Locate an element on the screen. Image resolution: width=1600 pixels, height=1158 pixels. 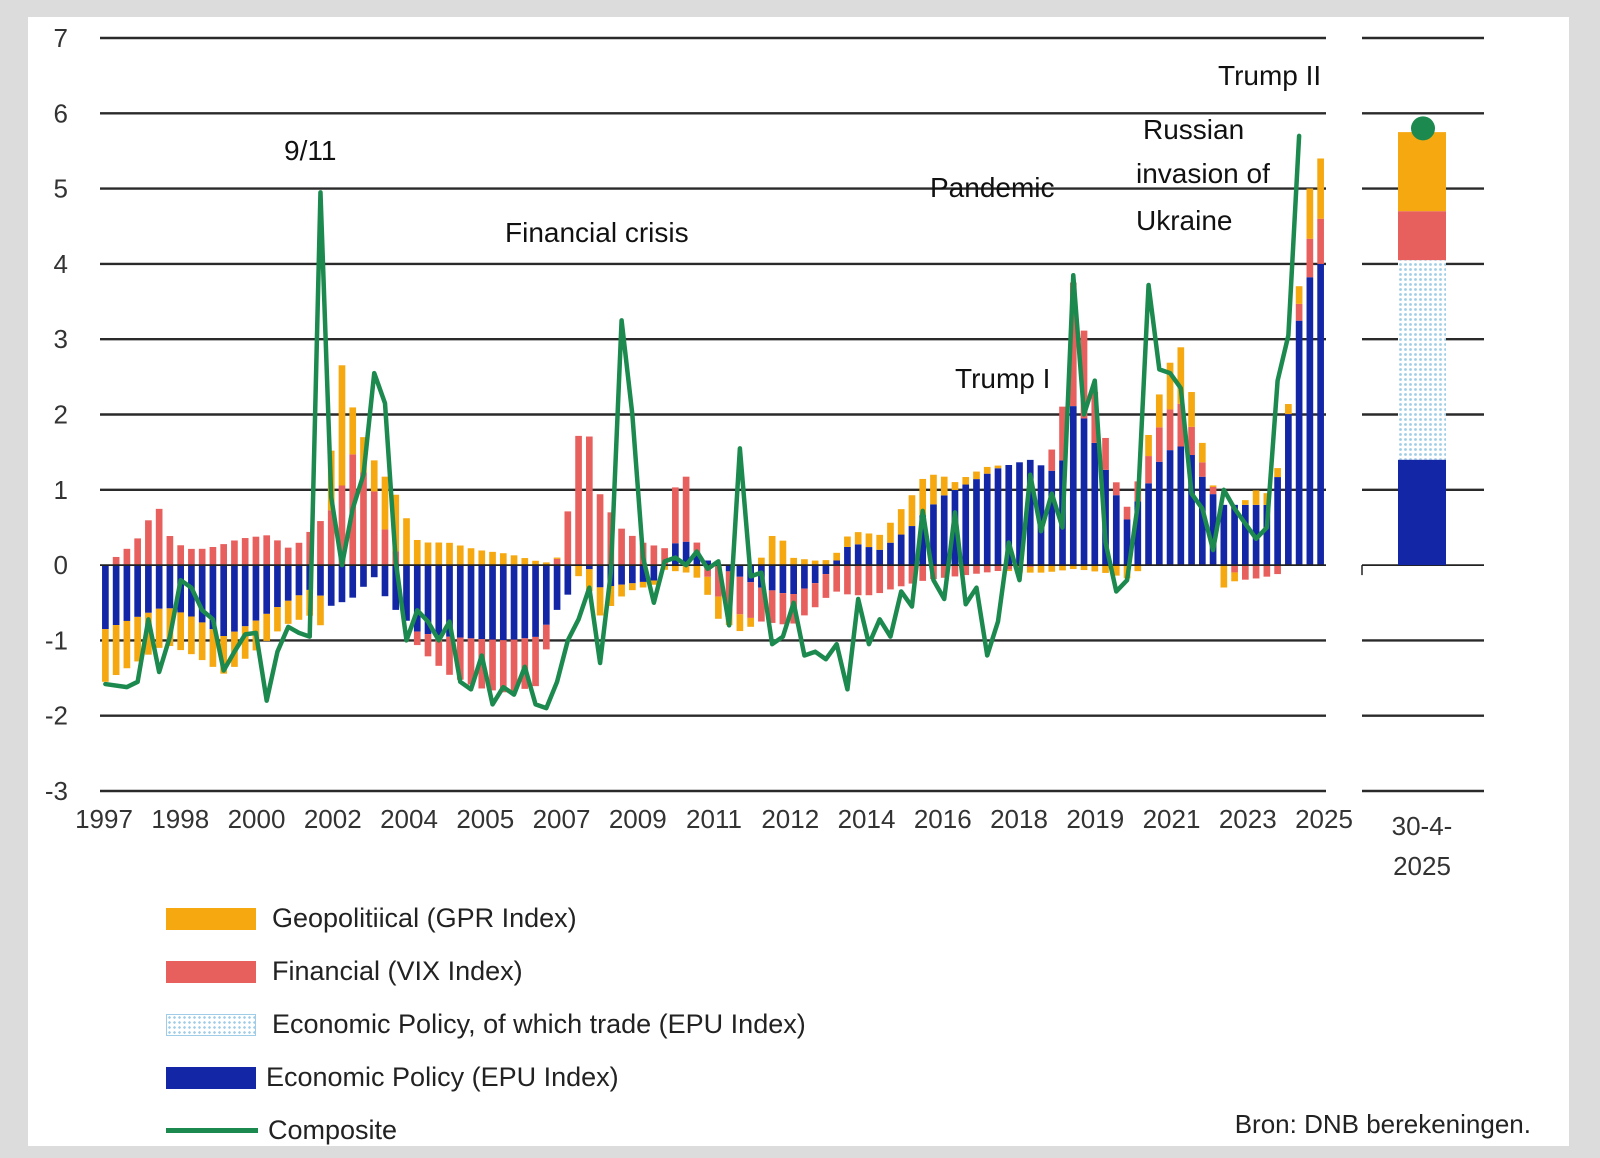
legend-label: Geopolitiical (GPR Index) is located at coordinates (424, 918).